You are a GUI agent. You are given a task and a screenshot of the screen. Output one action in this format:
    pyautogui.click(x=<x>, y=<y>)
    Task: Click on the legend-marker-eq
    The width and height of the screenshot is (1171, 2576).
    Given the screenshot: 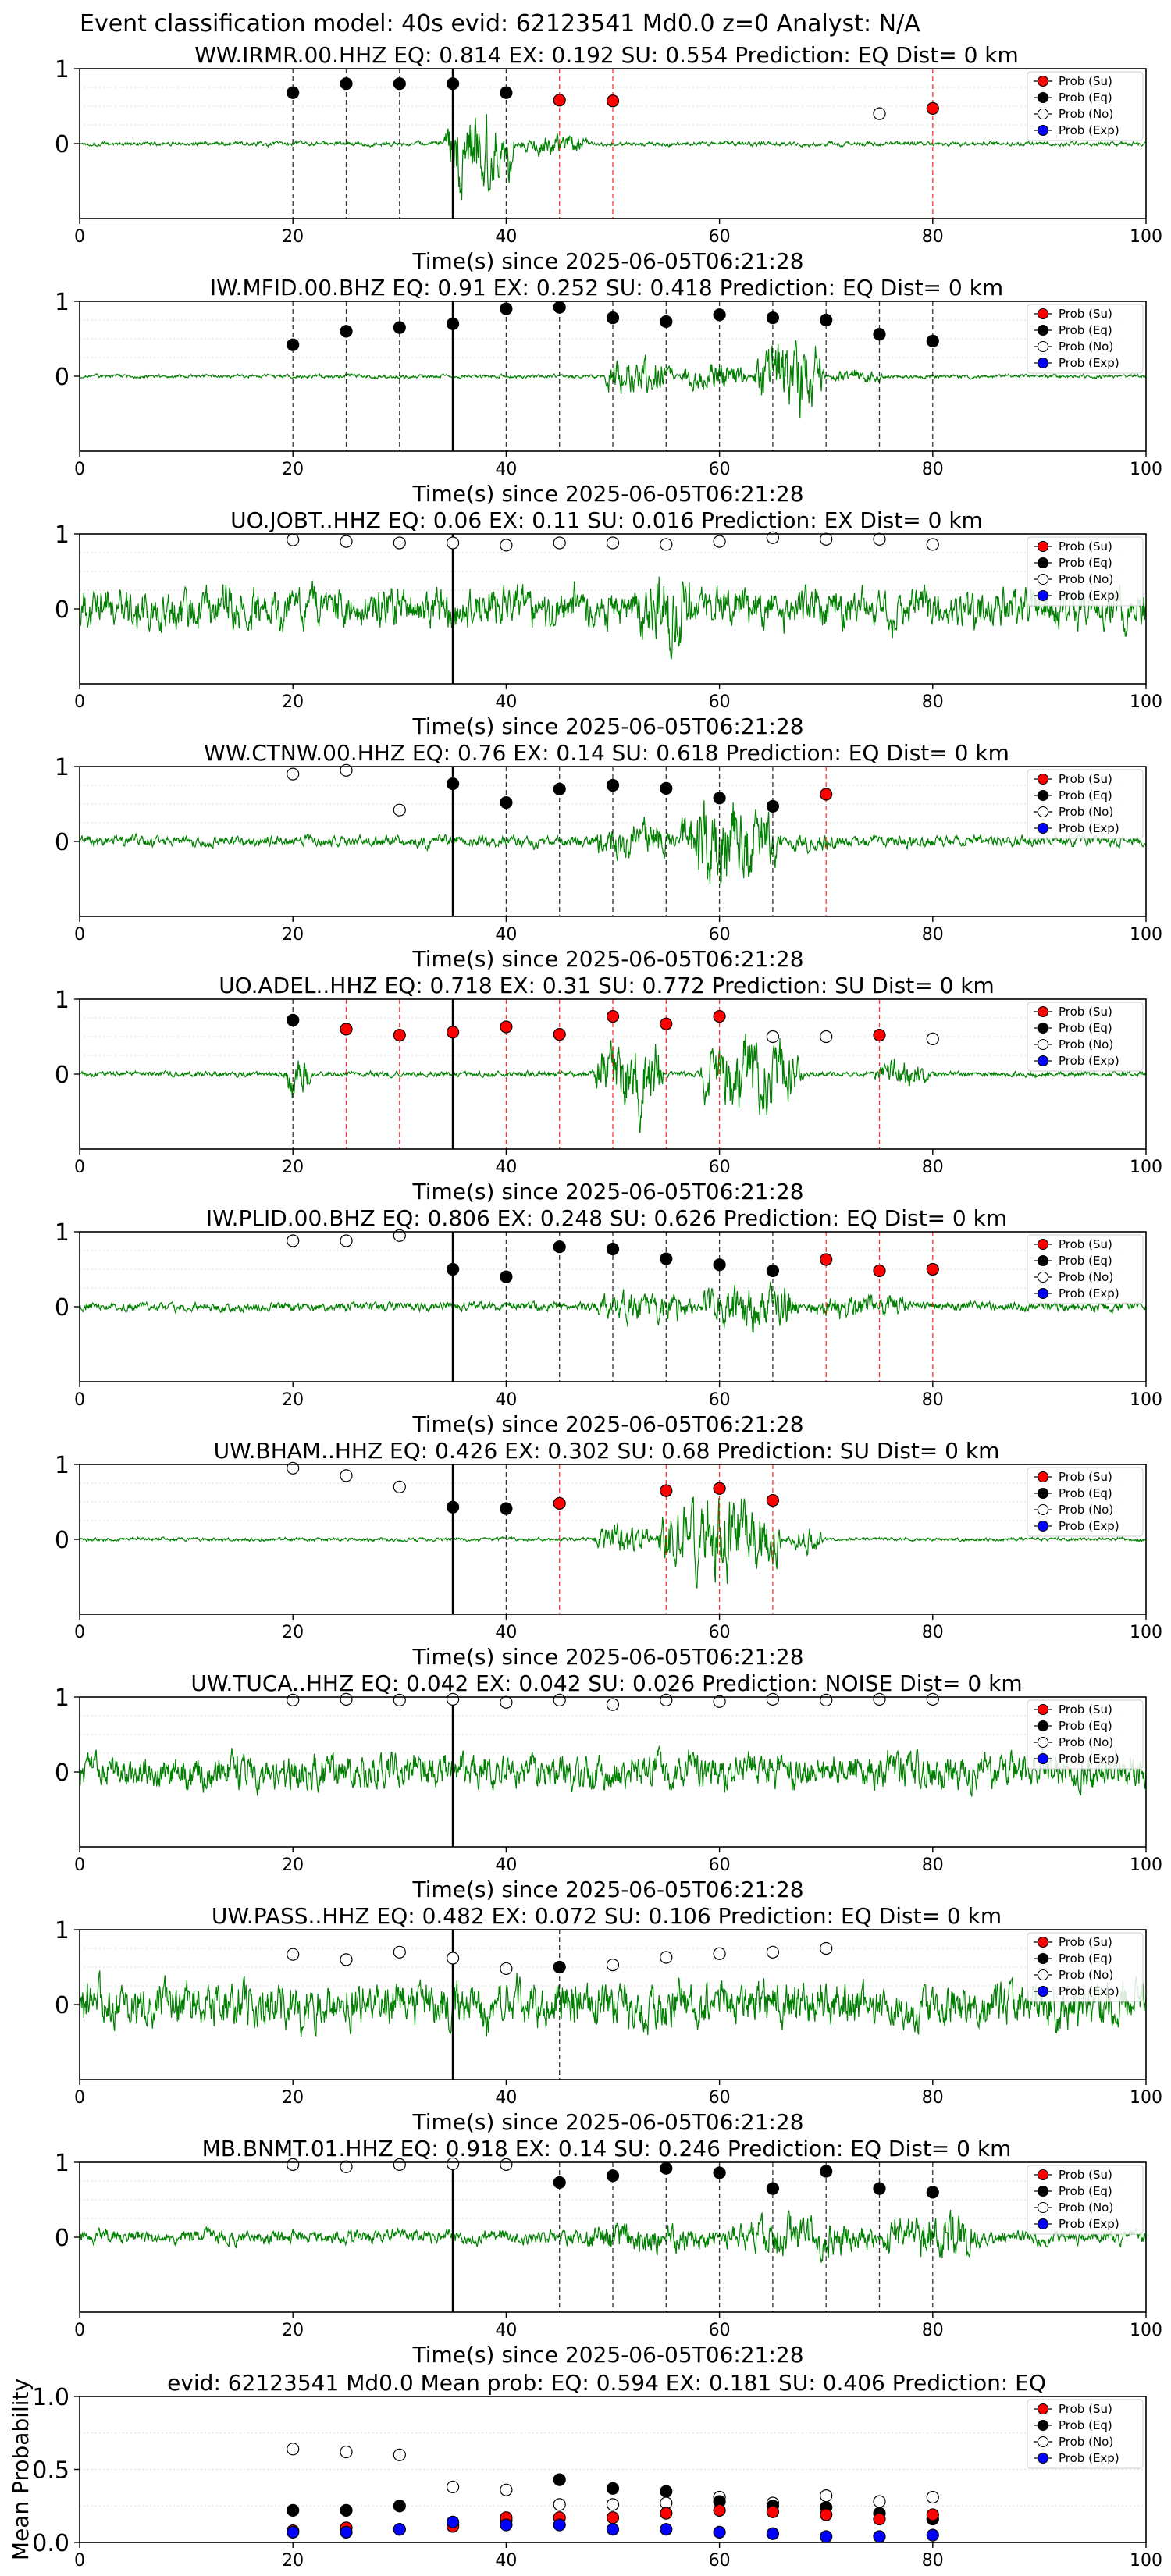 What is the action you would take?
    pyautogui.click(x=1043, y=1493)
    